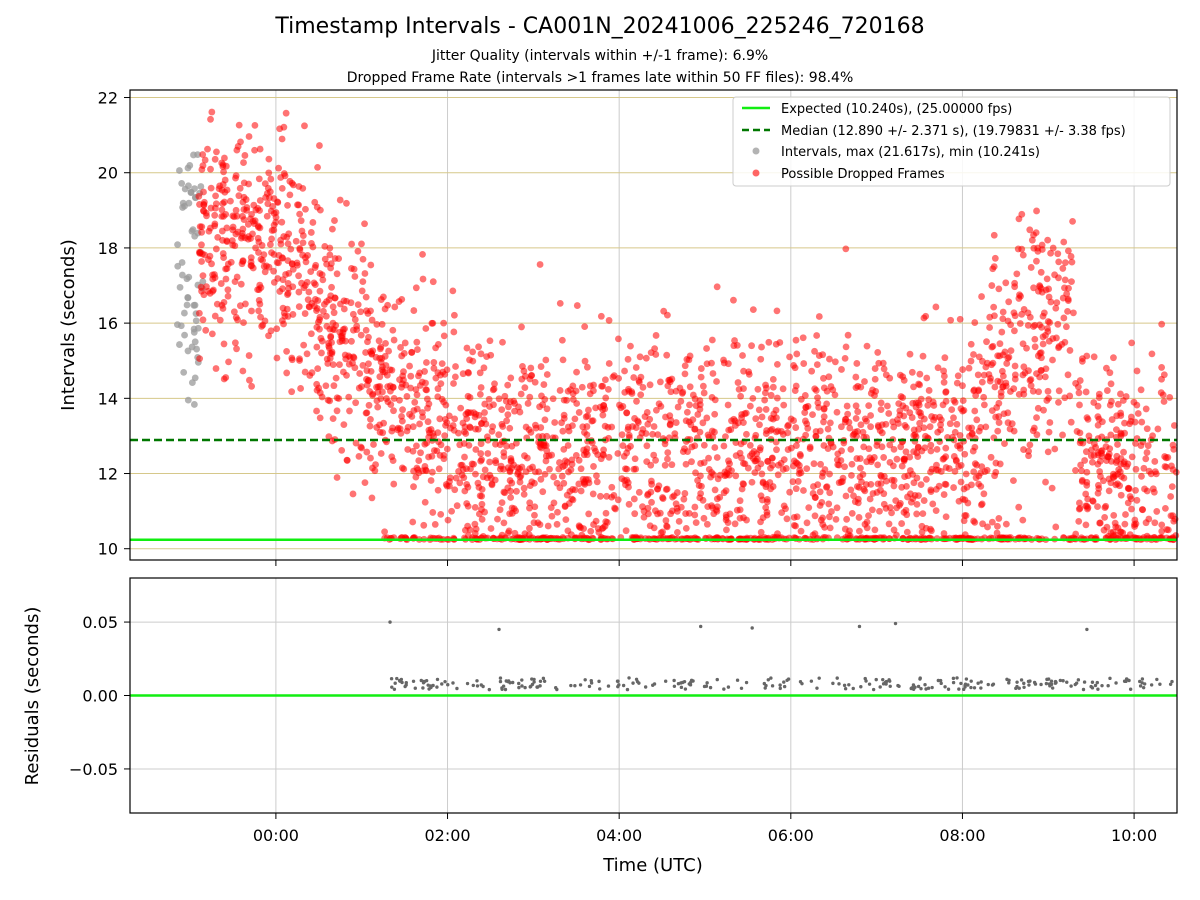  What do you see at coordinates (701, 626) in the screenshot?
I see `residual-outlier-point` at bounding box center [701, 626].